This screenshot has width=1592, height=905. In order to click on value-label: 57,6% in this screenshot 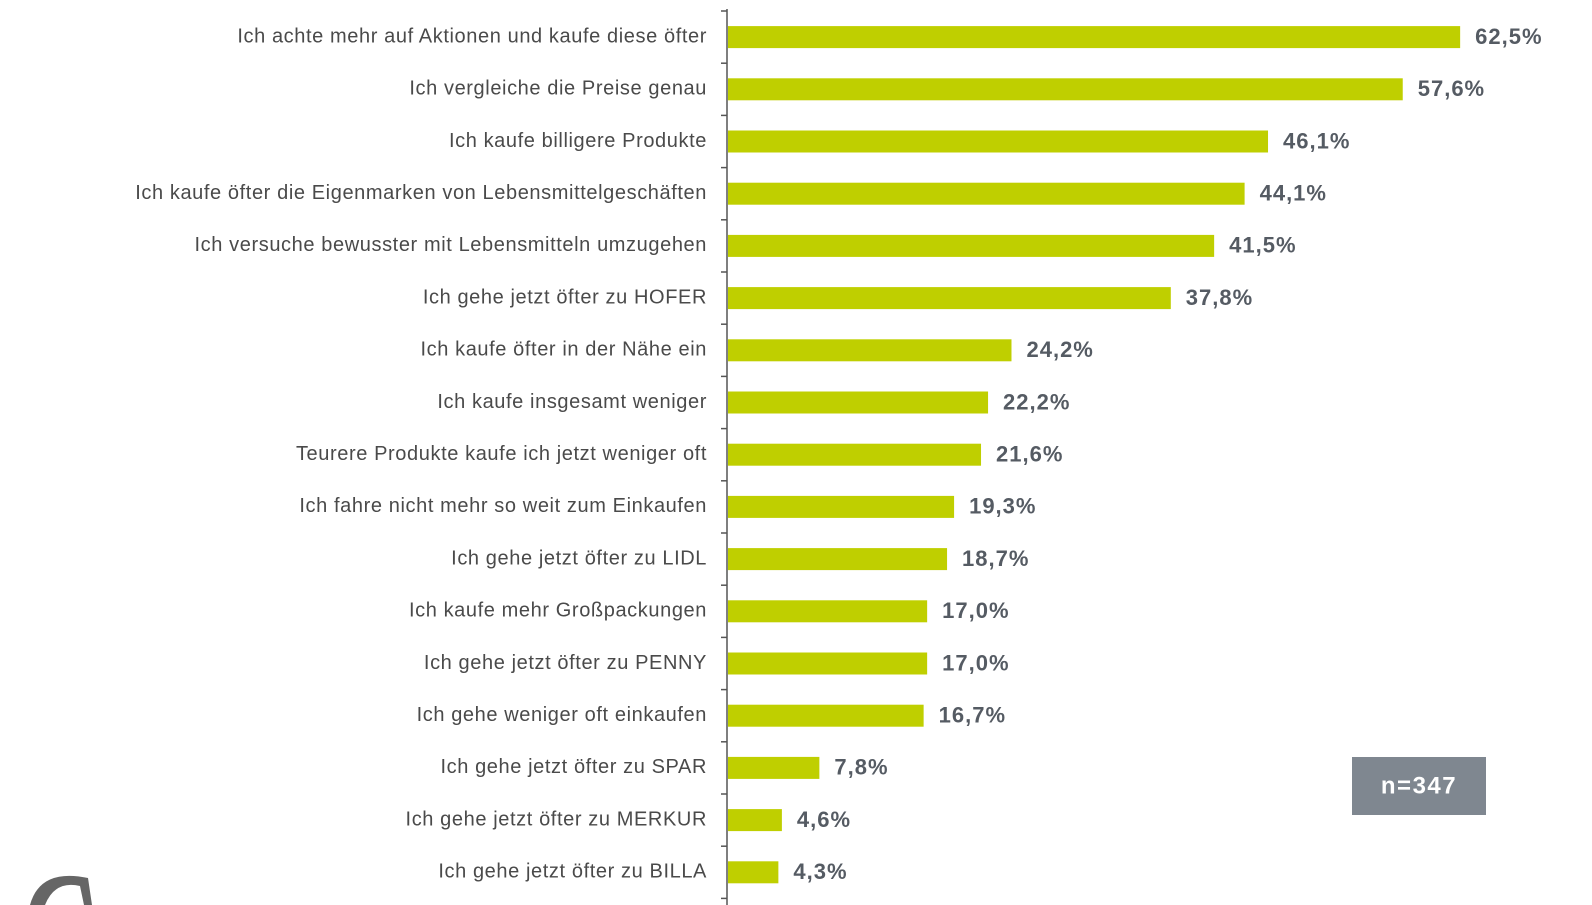, I will do `click(1451, 88)`.